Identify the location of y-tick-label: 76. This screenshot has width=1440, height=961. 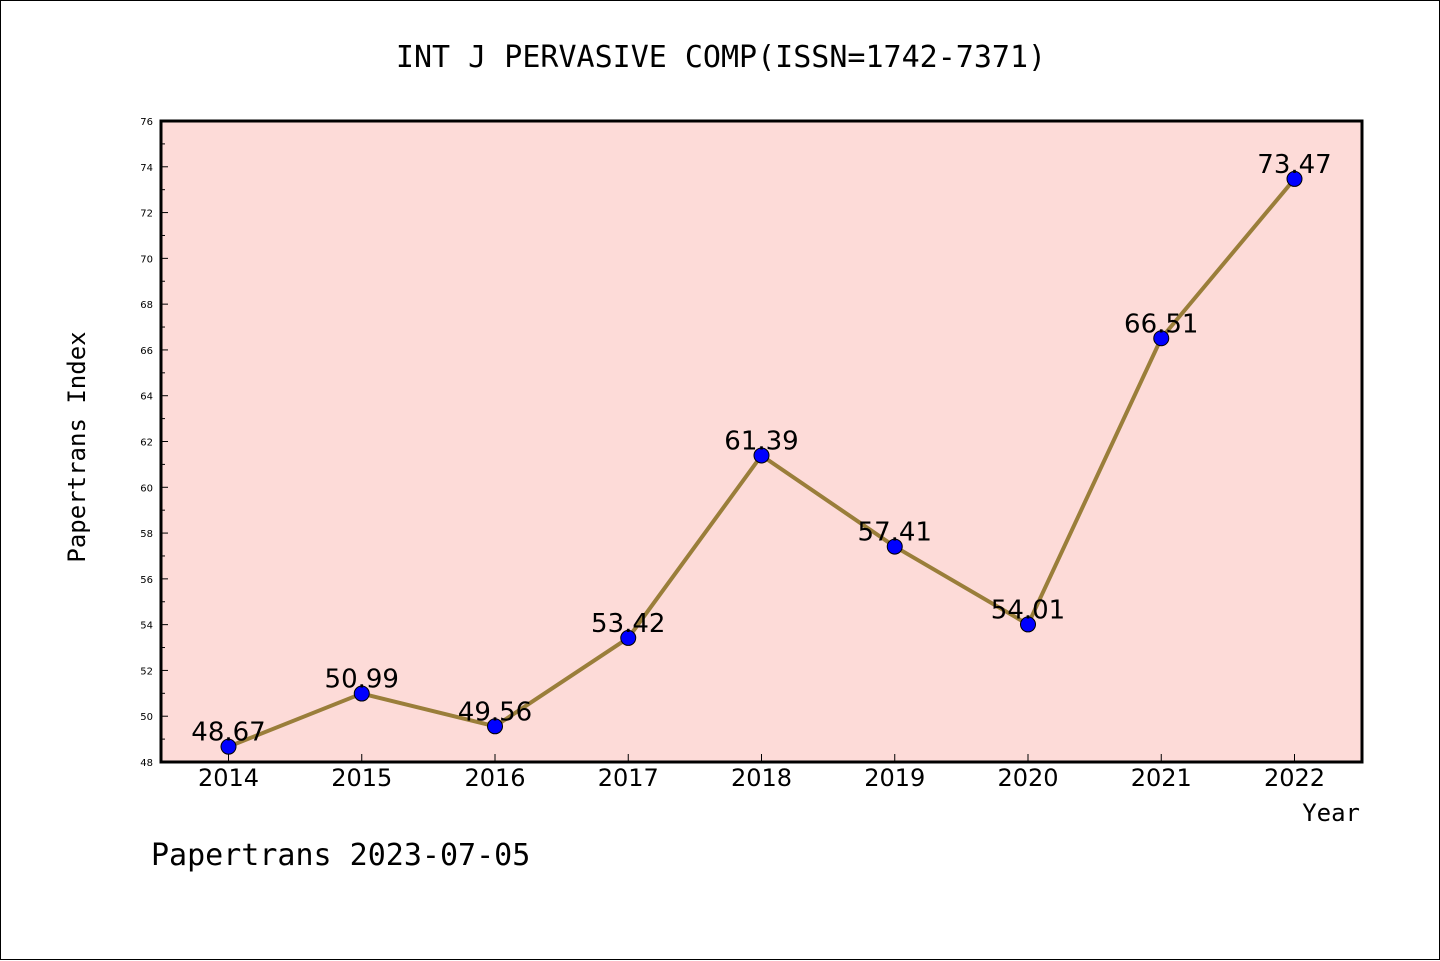
(146, 122).